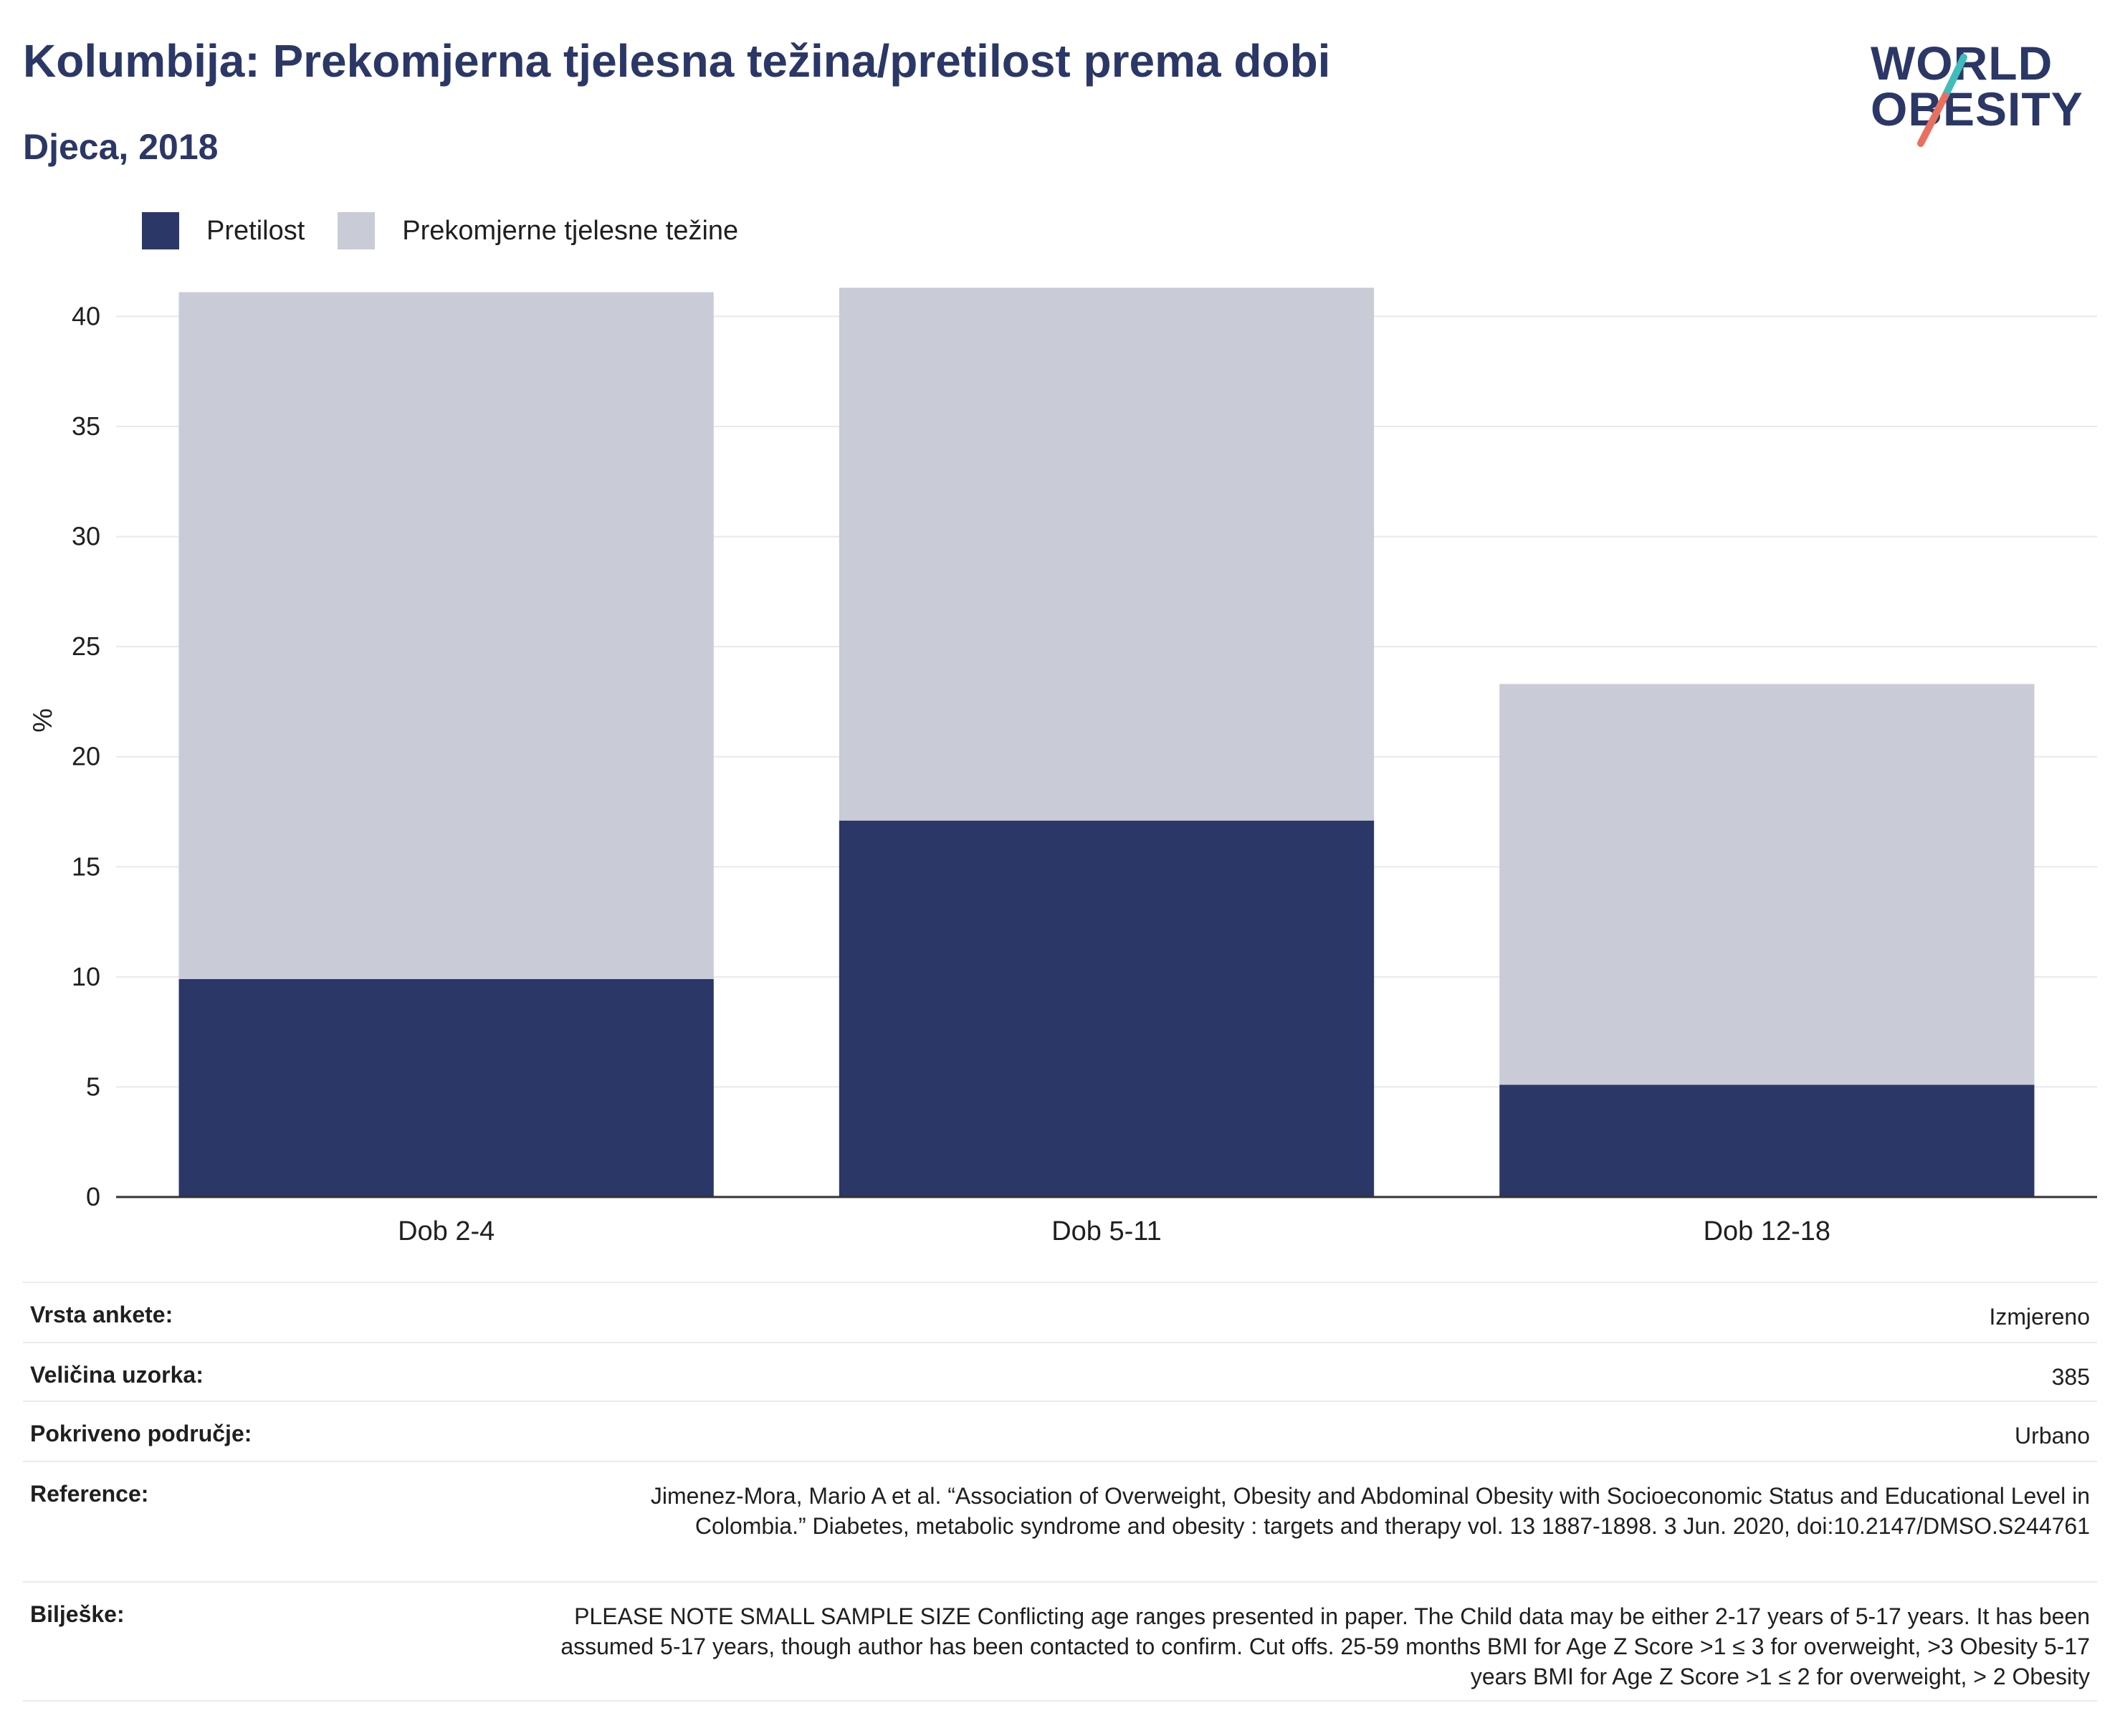  I want to click on logo-word-obesity: OBESITY, so click(1977, 108).